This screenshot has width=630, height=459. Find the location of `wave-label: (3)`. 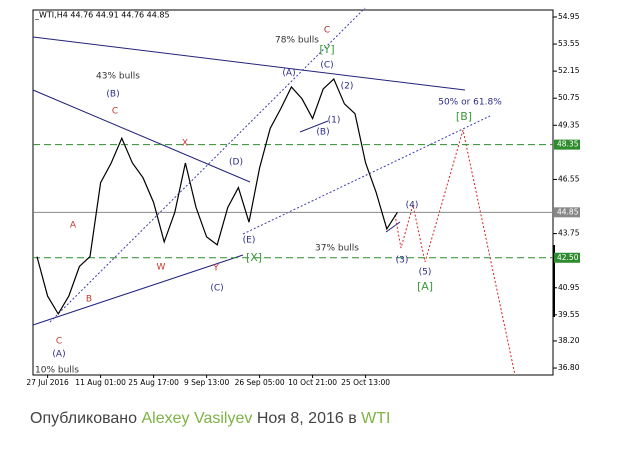

wave-label: (3) is located at coordinates (402, 261).